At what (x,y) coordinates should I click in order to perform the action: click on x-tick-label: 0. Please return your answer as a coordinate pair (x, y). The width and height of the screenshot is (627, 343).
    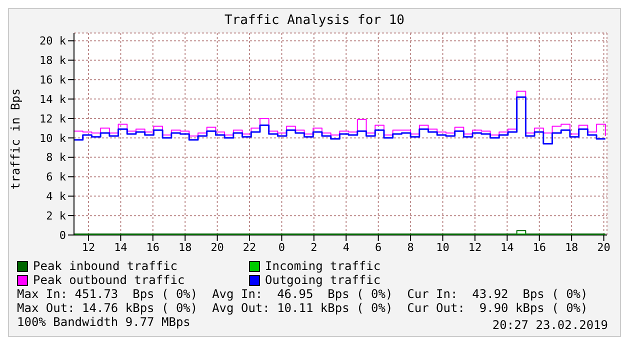
    Looking at the image, I should click on (282, 247).